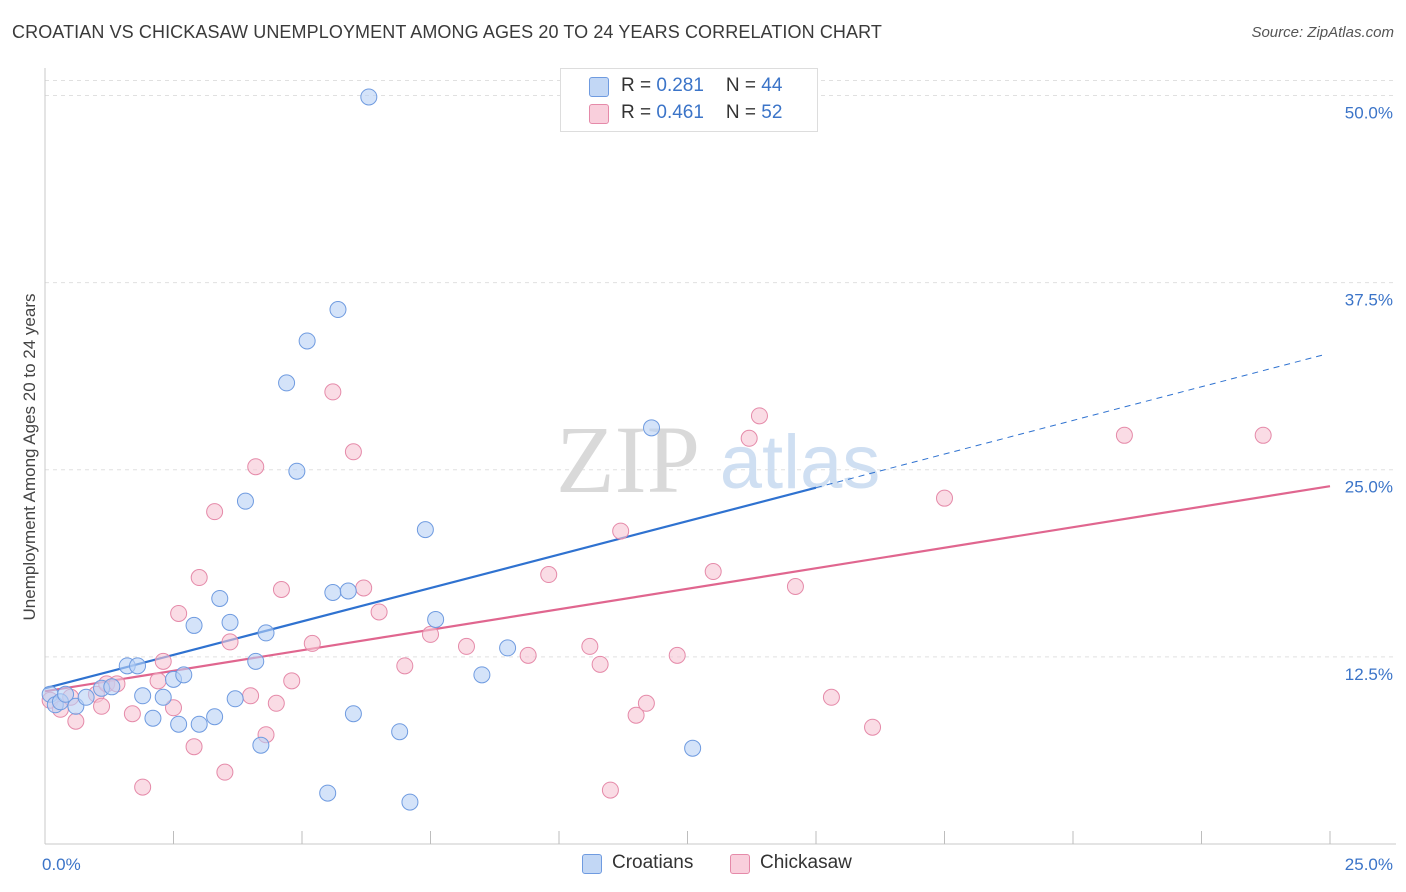 The height and width of the screenshot is (892, 1406). Describe the element at coordinates (61, 864) in the screenshot. I see `x-tick-label: 0.0%` at that location.